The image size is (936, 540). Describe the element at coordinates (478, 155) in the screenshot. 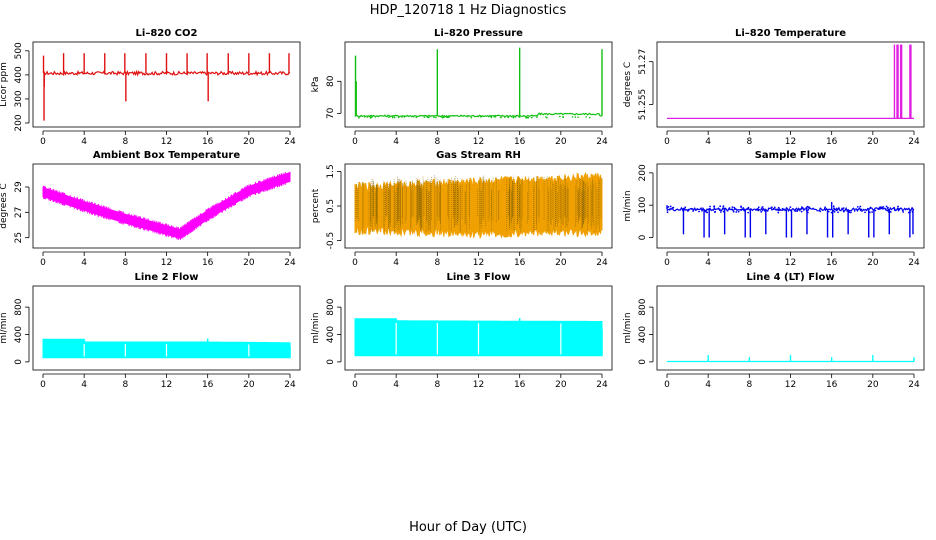

I see `panel-title: Gas Stream RH` at that location.